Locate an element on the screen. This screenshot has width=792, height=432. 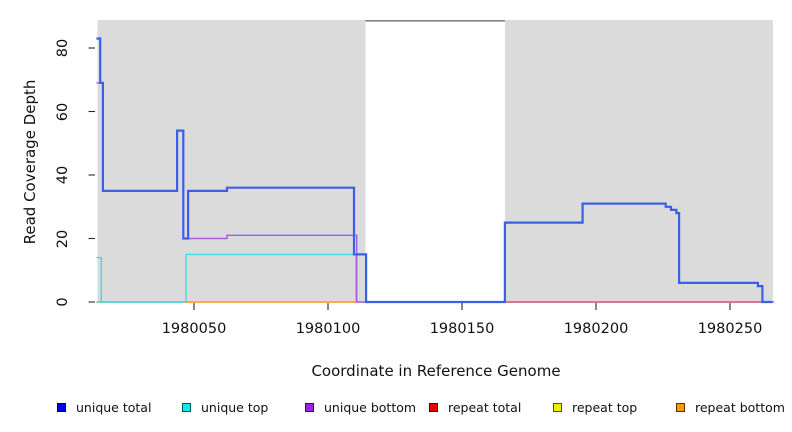
x-tick-label-1980100: 1980100 is located at coordinates (328, 329).